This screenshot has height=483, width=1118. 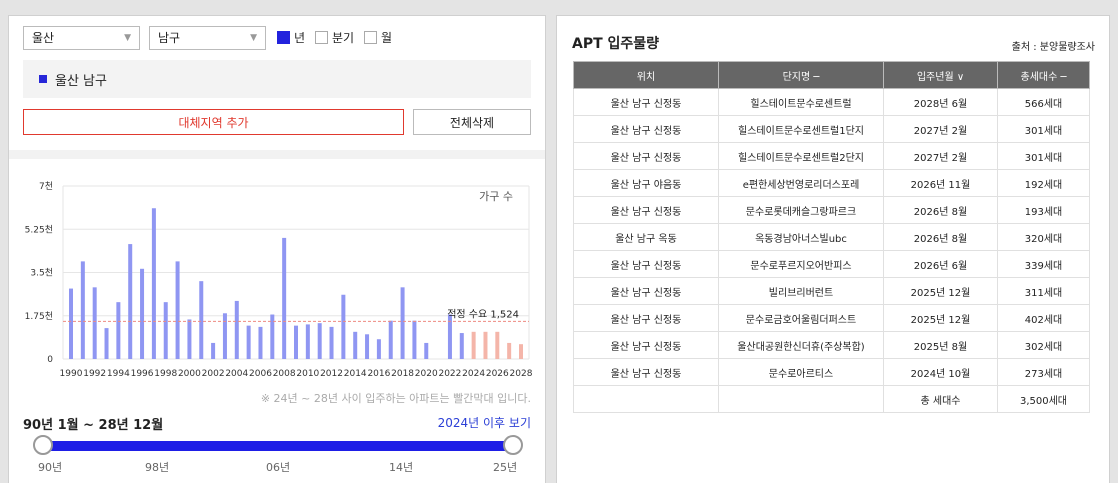 I want to click on y-tick-label: 7천, so click(x=46, y=186).